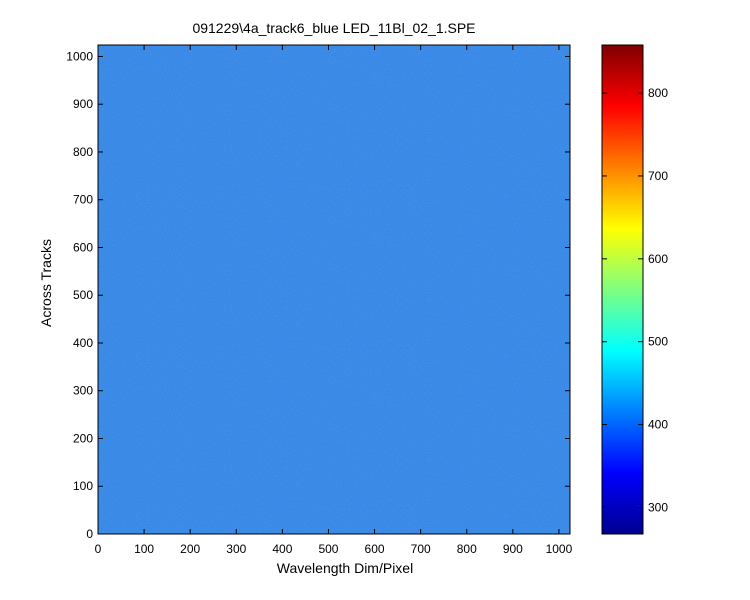 The width and height of the screenshot is (750, 600). Describe the element at coordinates (83, 247) in the screenshot. I see `y-tick-label: 600` at that location.